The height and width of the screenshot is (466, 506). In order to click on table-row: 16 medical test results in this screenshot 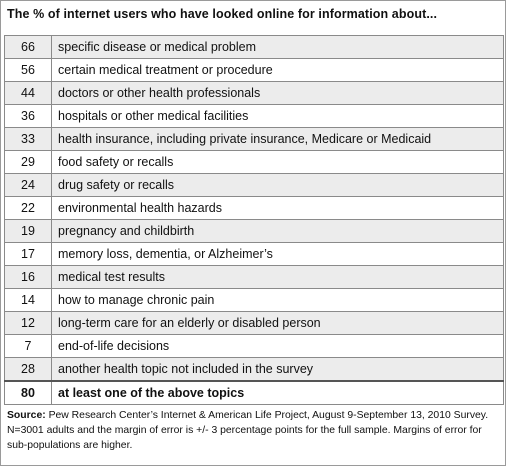, I will do `click(254, 277)`.